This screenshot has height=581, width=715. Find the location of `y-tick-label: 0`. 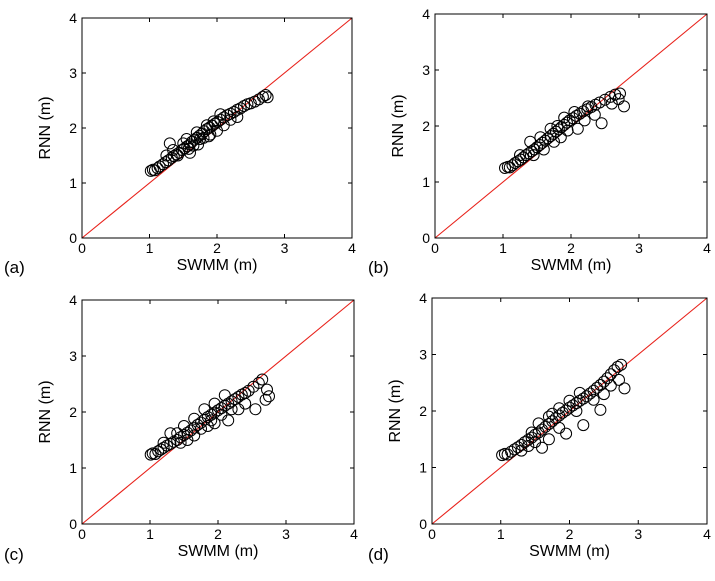

y-tick-label: 0 is located at coordinates (423, 524).